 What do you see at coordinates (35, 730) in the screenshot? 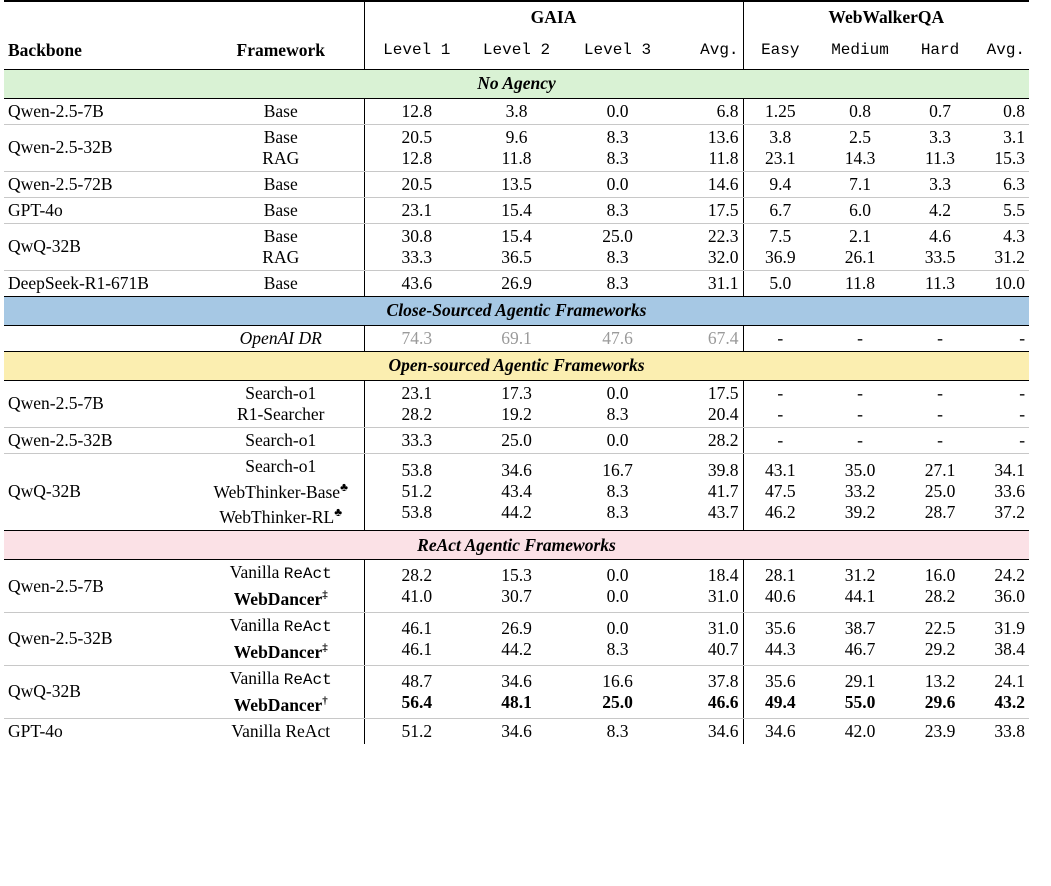
I see `backbone-cell: GPT-4o` at bounding box center [35, 730].